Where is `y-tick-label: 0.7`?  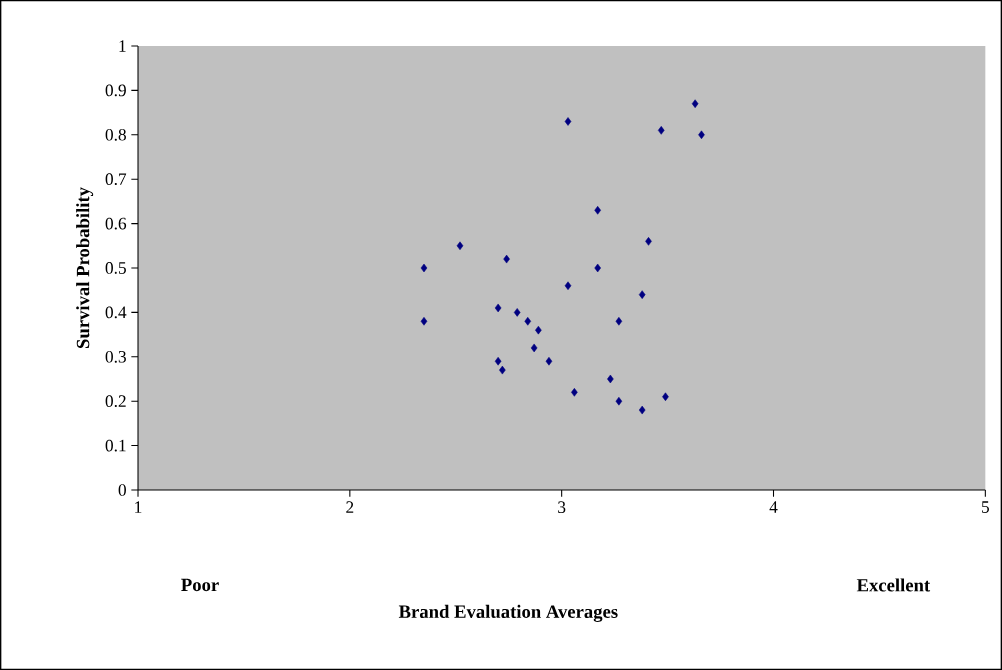 y-tick-label: 0.7 is located at coordinates (116, 179).